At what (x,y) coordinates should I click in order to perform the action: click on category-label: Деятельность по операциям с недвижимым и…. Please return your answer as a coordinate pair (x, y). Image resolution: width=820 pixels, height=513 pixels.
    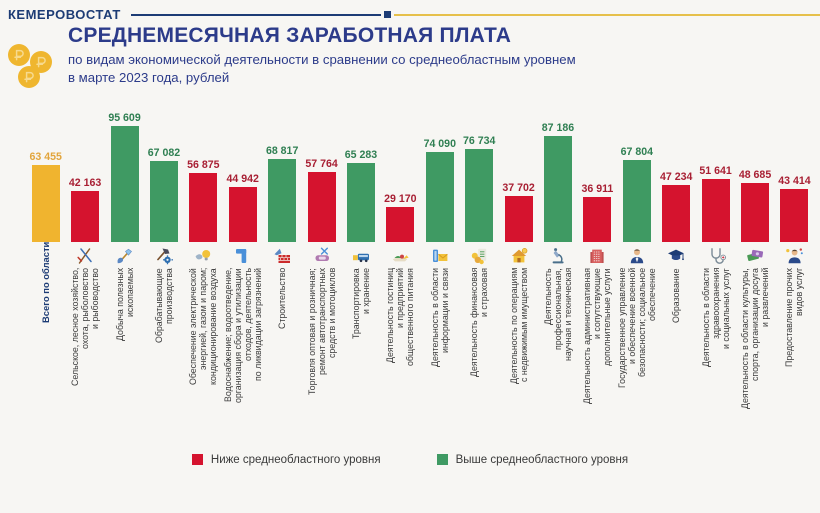
    Looking at the image, I should click on (518, 325).